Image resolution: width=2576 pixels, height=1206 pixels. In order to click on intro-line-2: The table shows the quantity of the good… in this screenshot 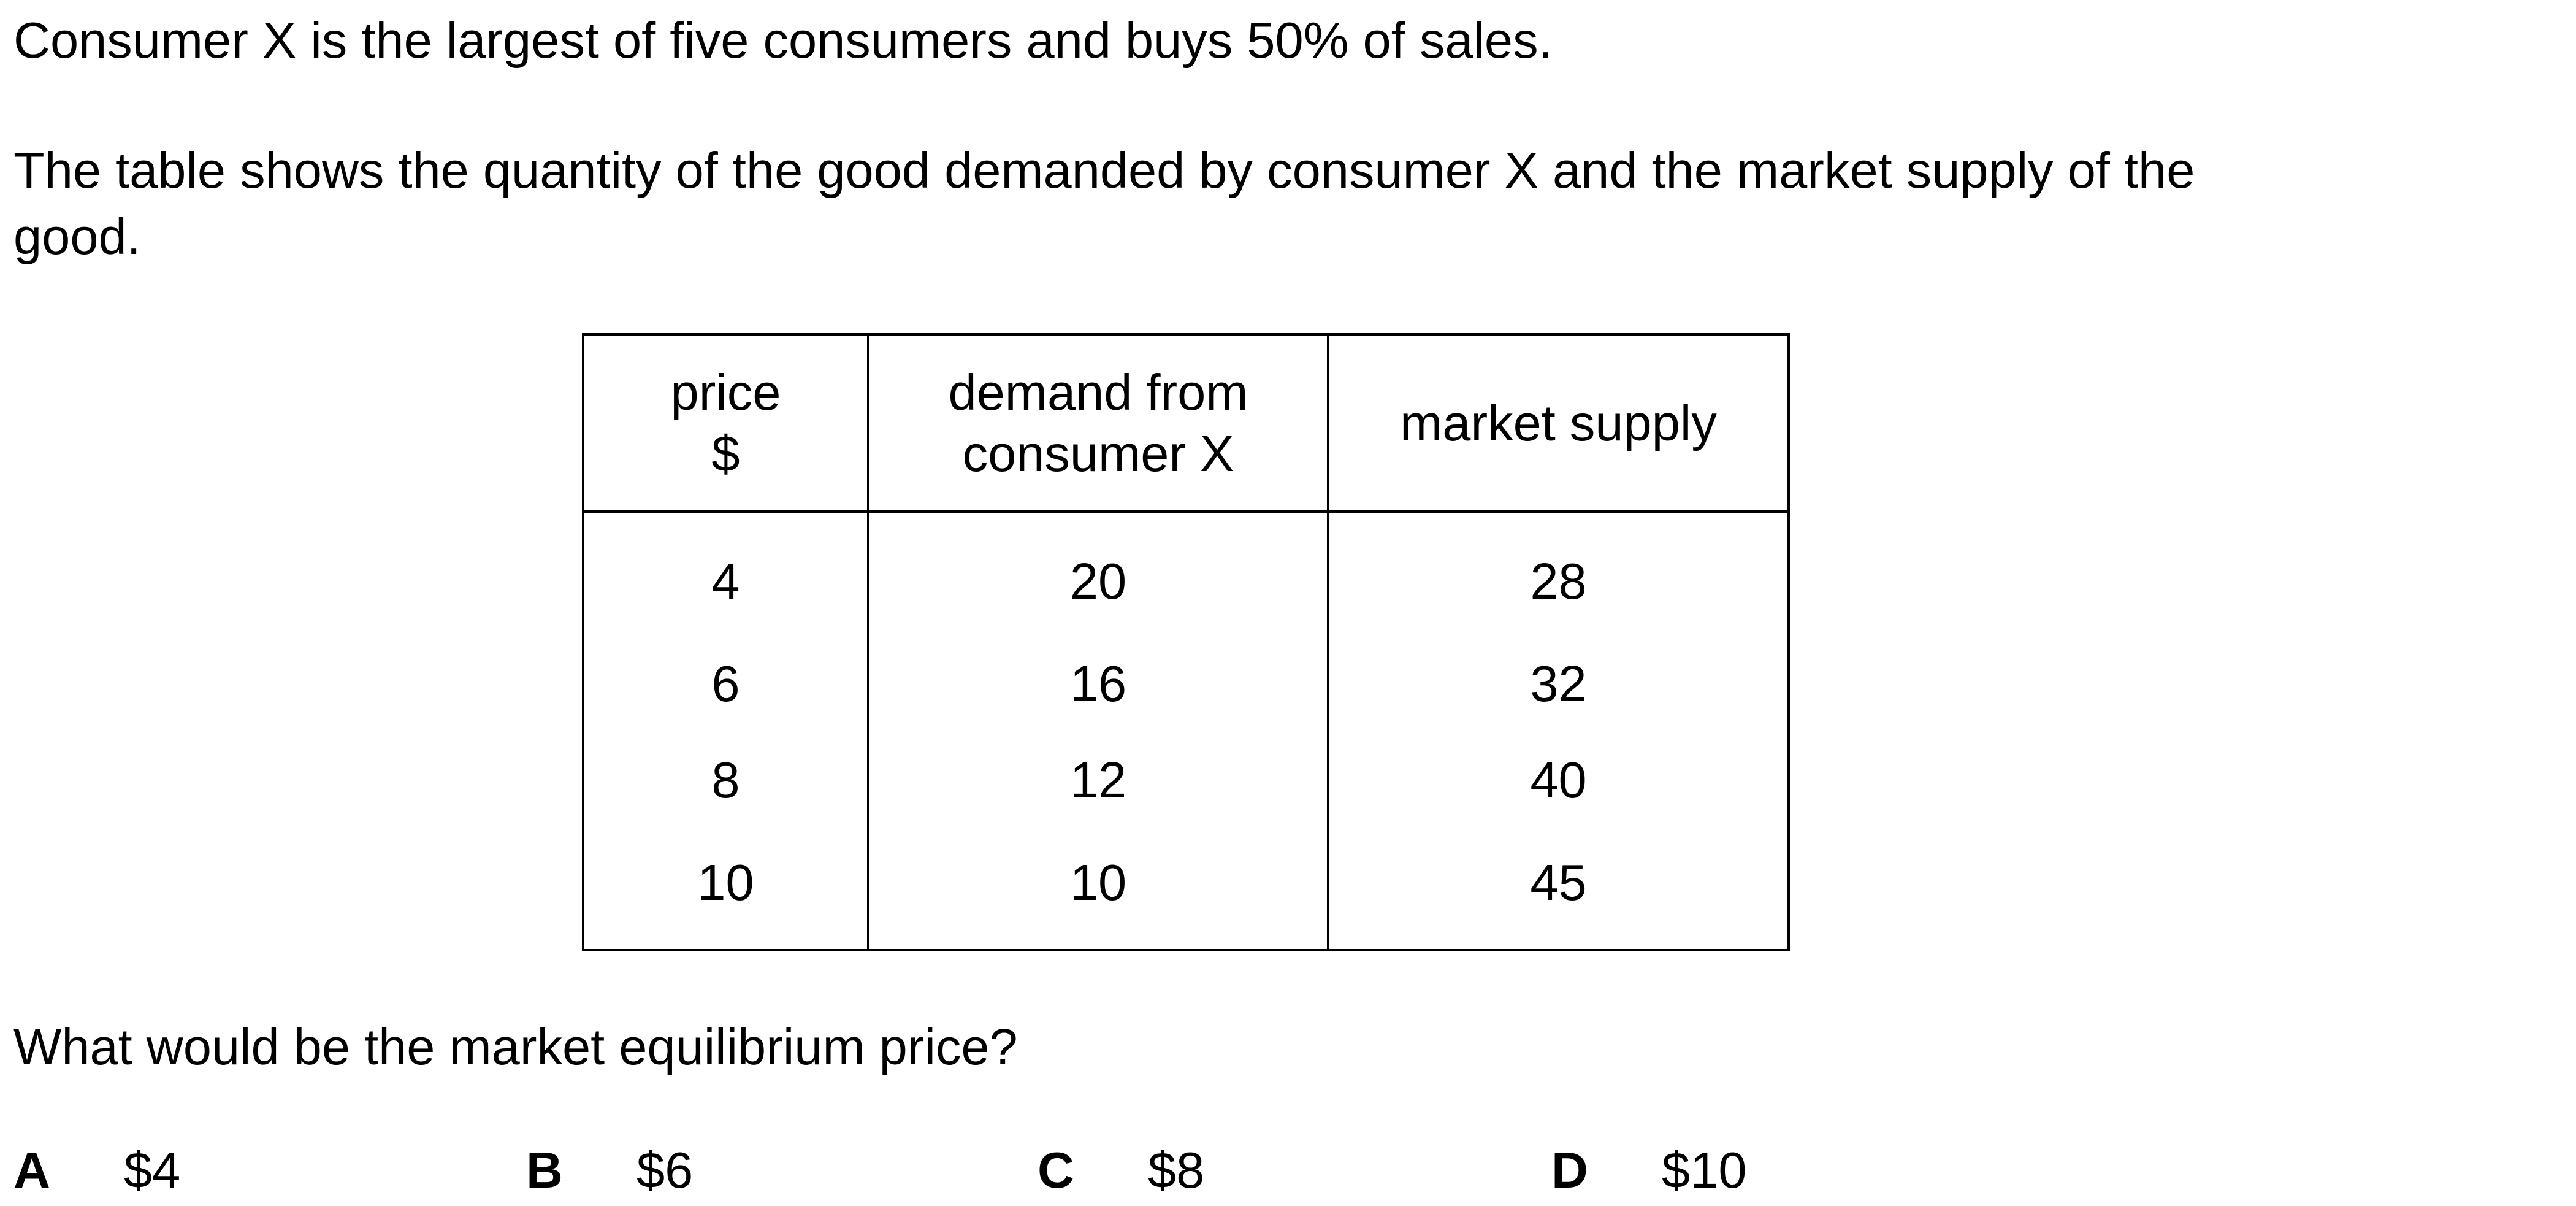, I will do `click(1104, 170)`.